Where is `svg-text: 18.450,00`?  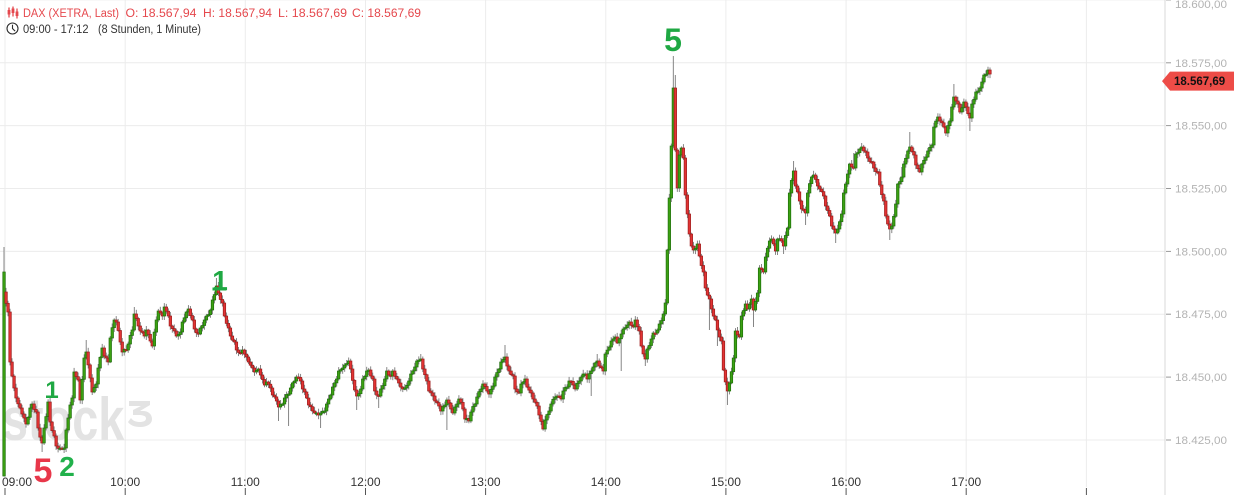 svg-text: 18.450,00 is located at coordinates (1201, 378).